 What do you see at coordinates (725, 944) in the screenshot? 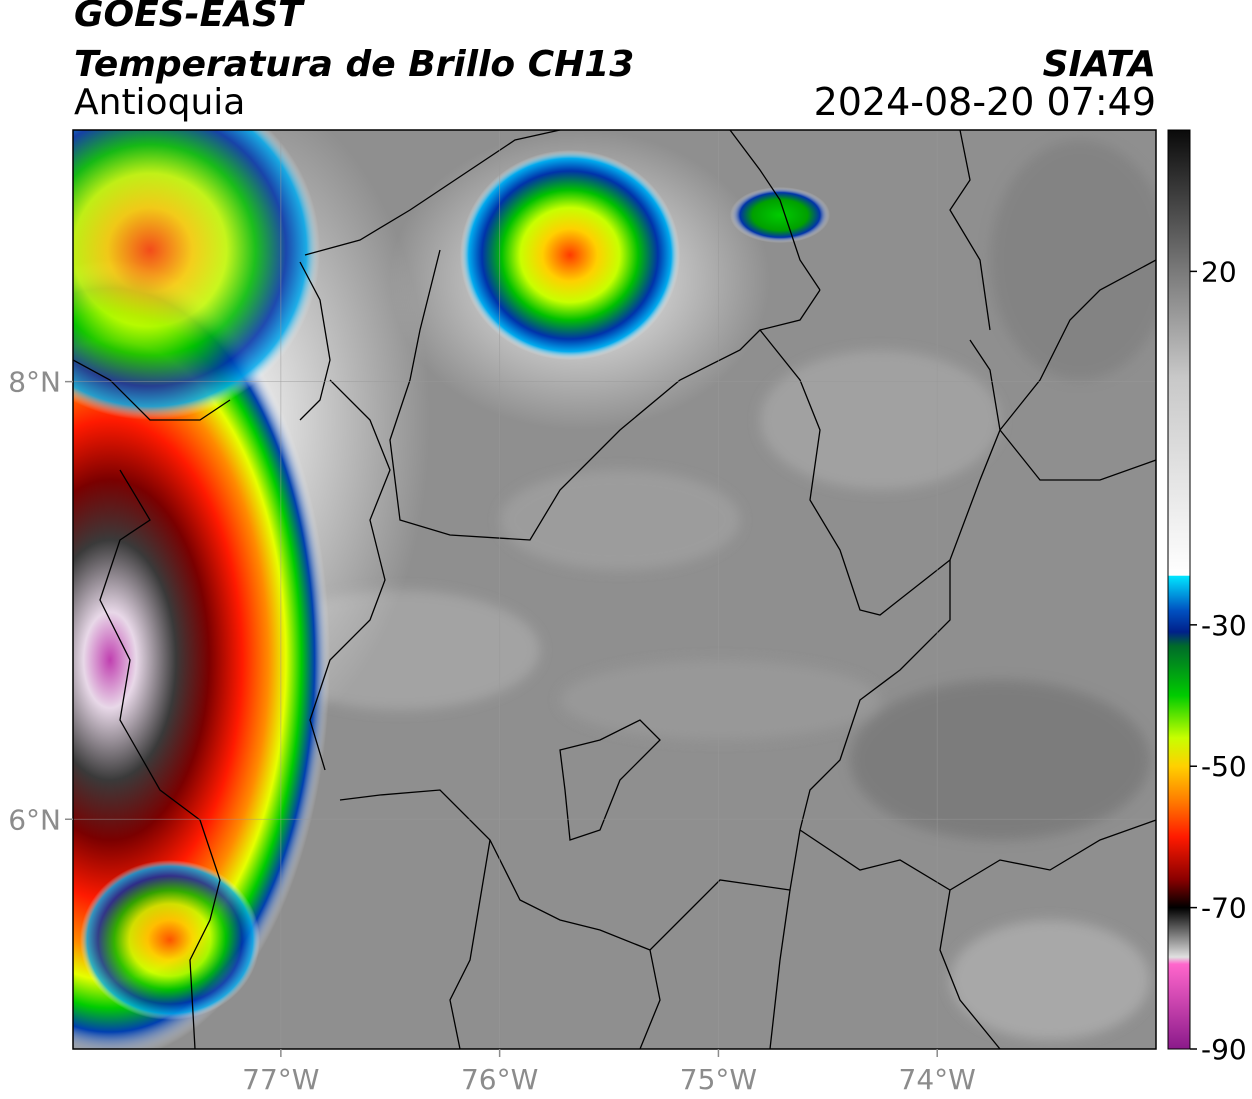
I see `southern-boundaries` at bounding box center [725, 944].